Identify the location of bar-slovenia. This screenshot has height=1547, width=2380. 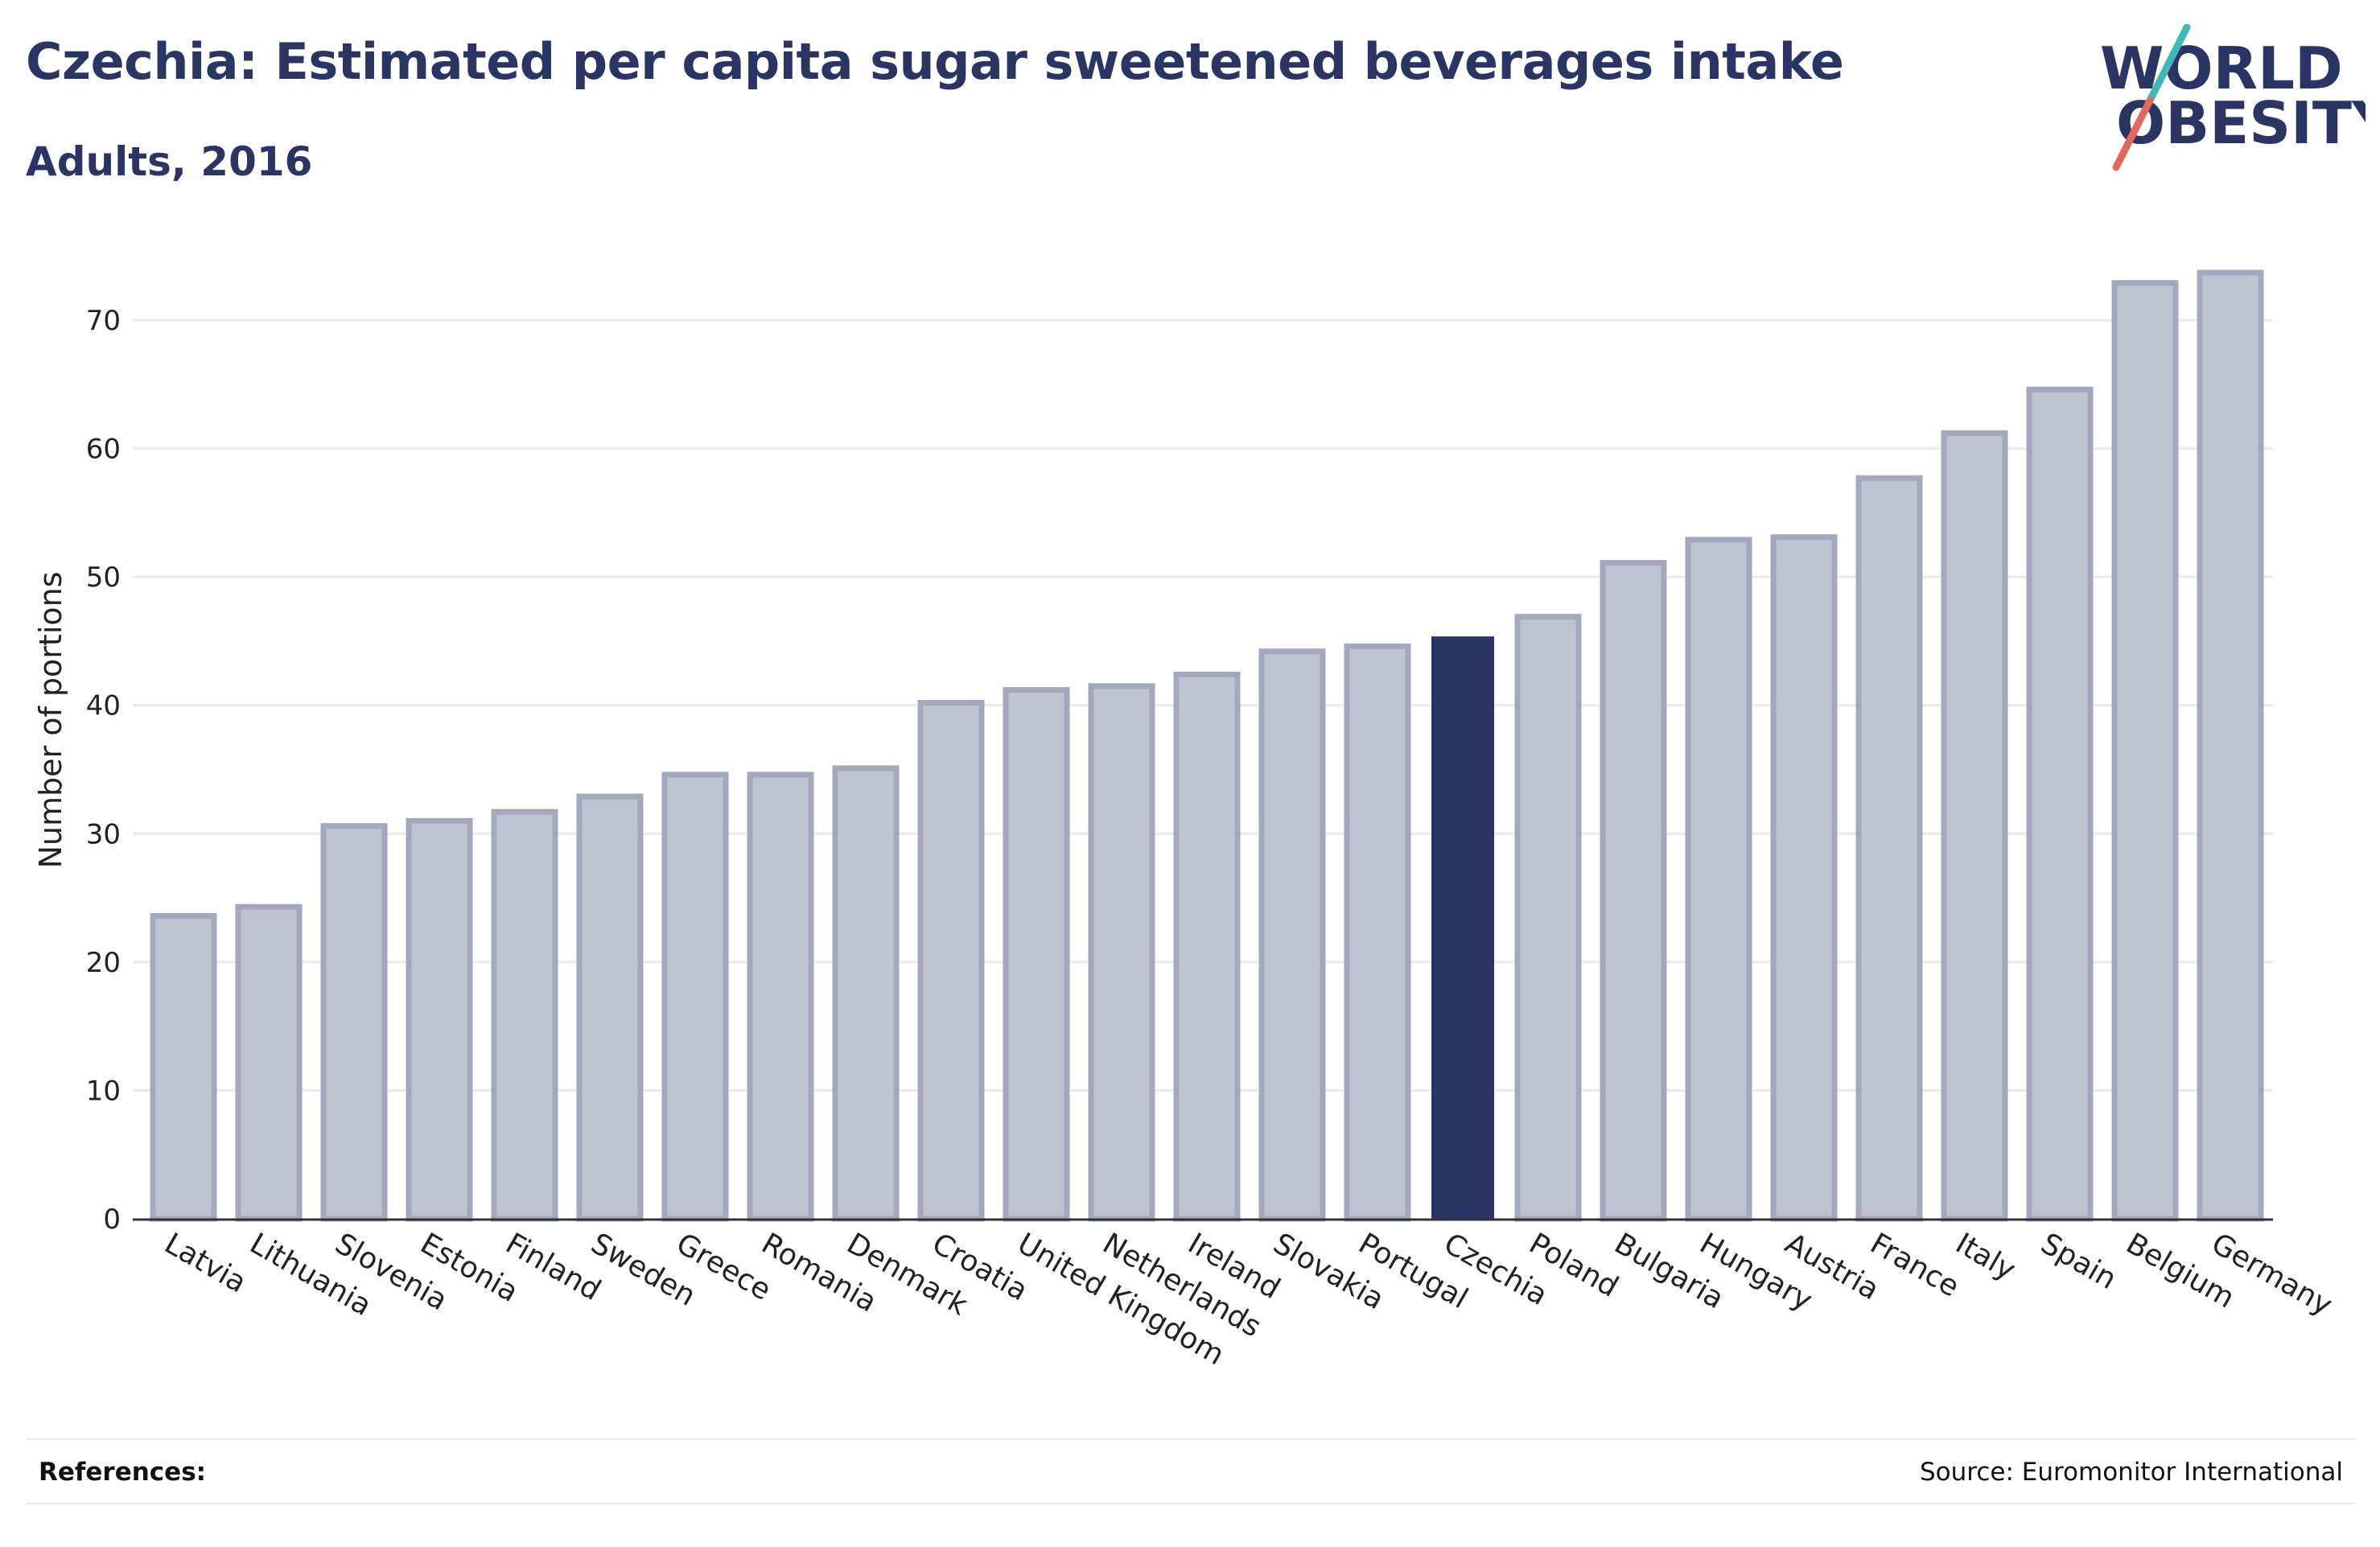
(354, 1022).